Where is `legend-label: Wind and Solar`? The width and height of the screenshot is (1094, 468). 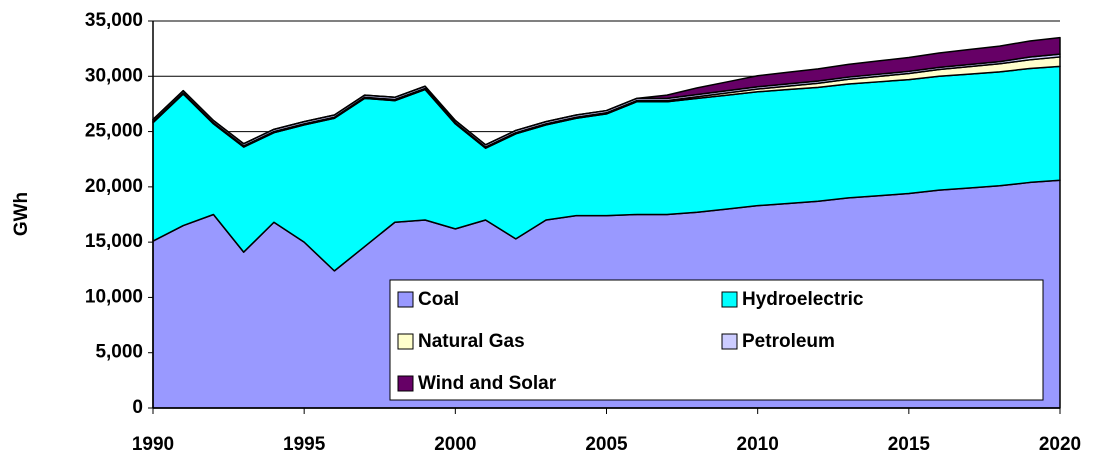
legend-label: Wind and Solar is located at coordinates (487, 383).